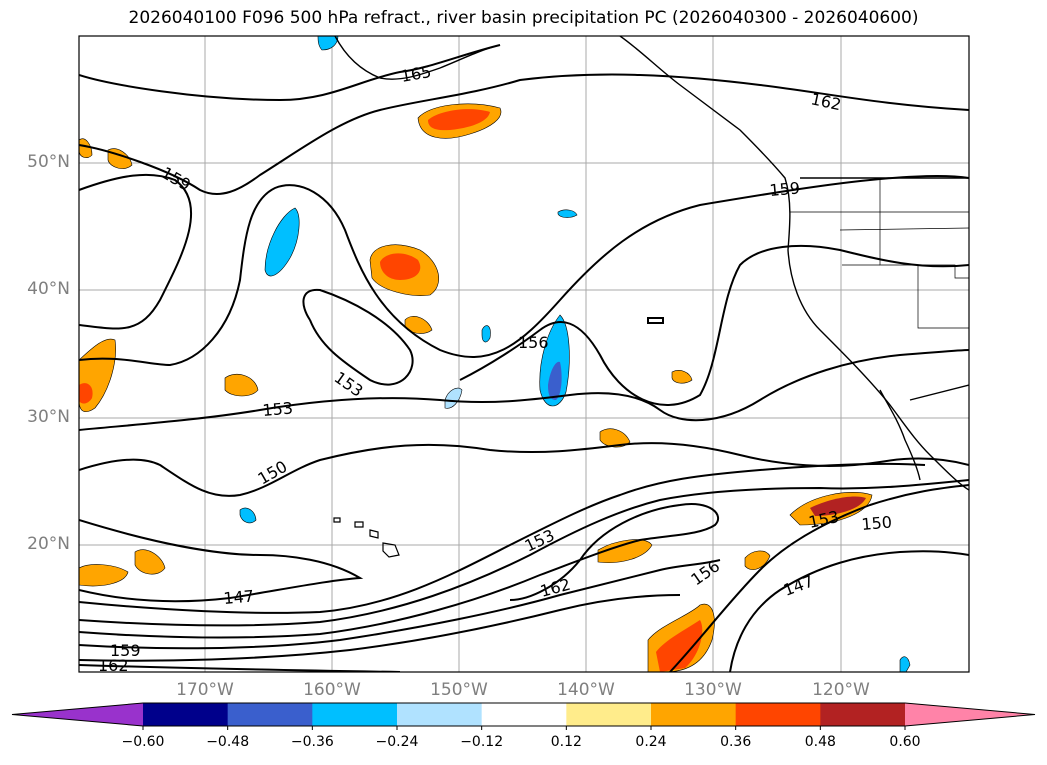 The image size is (1047, 765). What do you see at coordinates (625, 551) in the screenshot?
I see `precip-area-subtropic` at bounding box center [625, 551].